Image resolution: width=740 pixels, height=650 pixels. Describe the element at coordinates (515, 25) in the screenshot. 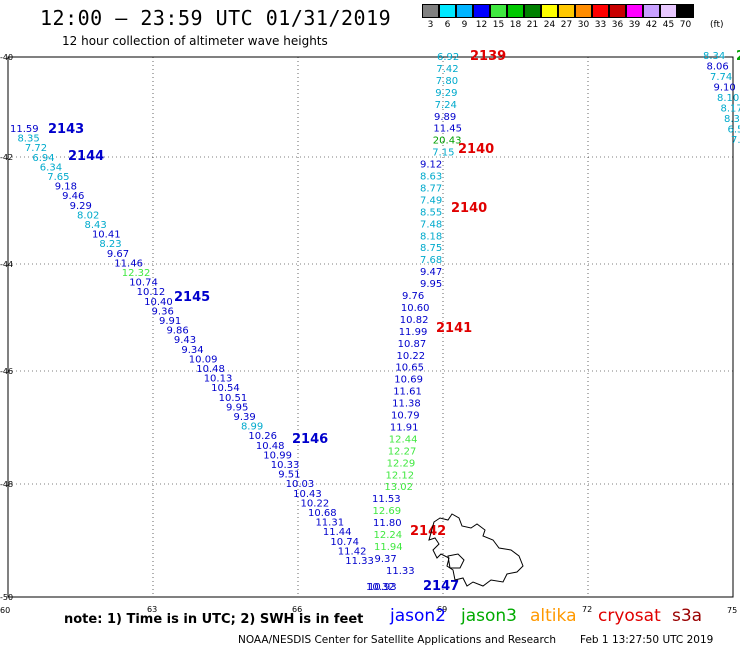

I see `scale-label: 18` at that location.